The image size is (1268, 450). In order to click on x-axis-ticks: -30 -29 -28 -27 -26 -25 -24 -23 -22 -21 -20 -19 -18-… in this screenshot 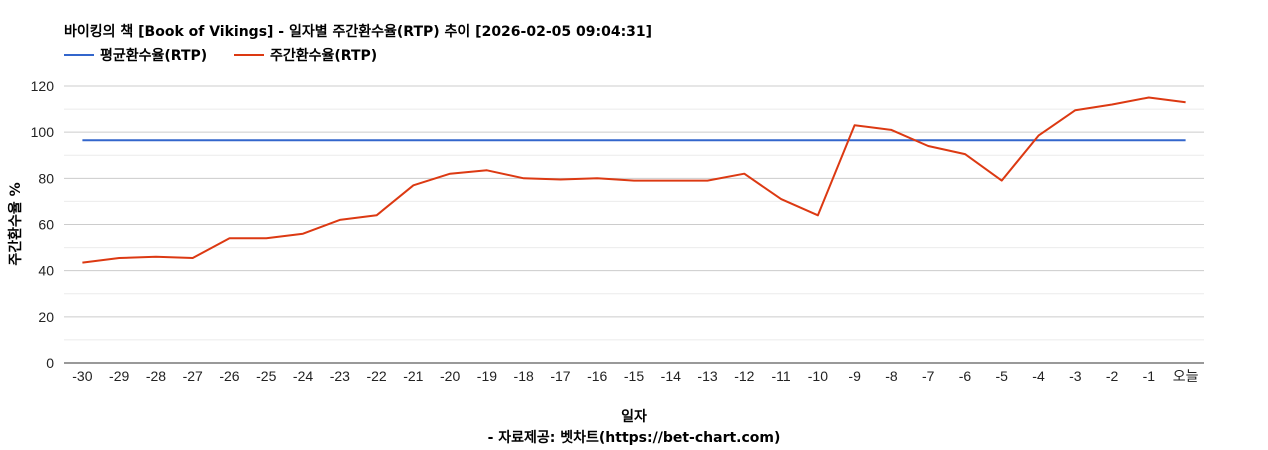, I will do `click(635, 376)`.